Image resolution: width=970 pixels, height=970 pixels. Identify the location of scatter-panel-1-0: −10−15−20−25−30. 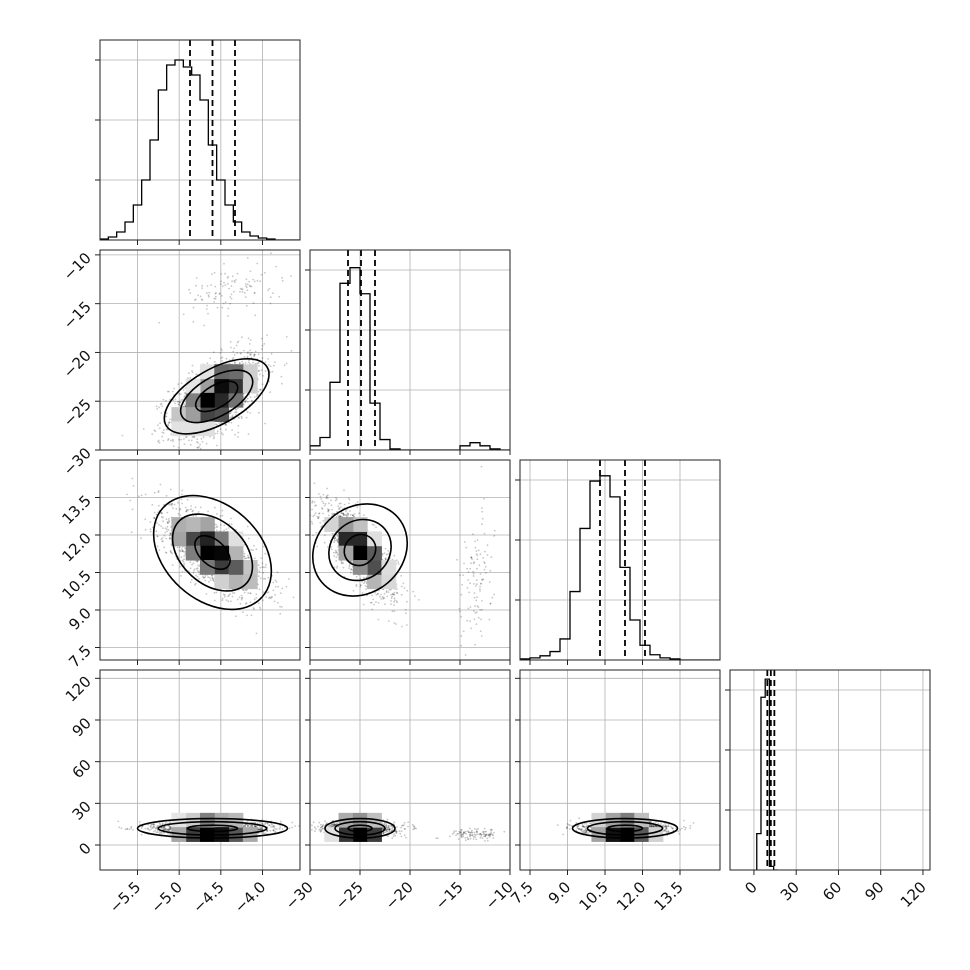
(180, 364).